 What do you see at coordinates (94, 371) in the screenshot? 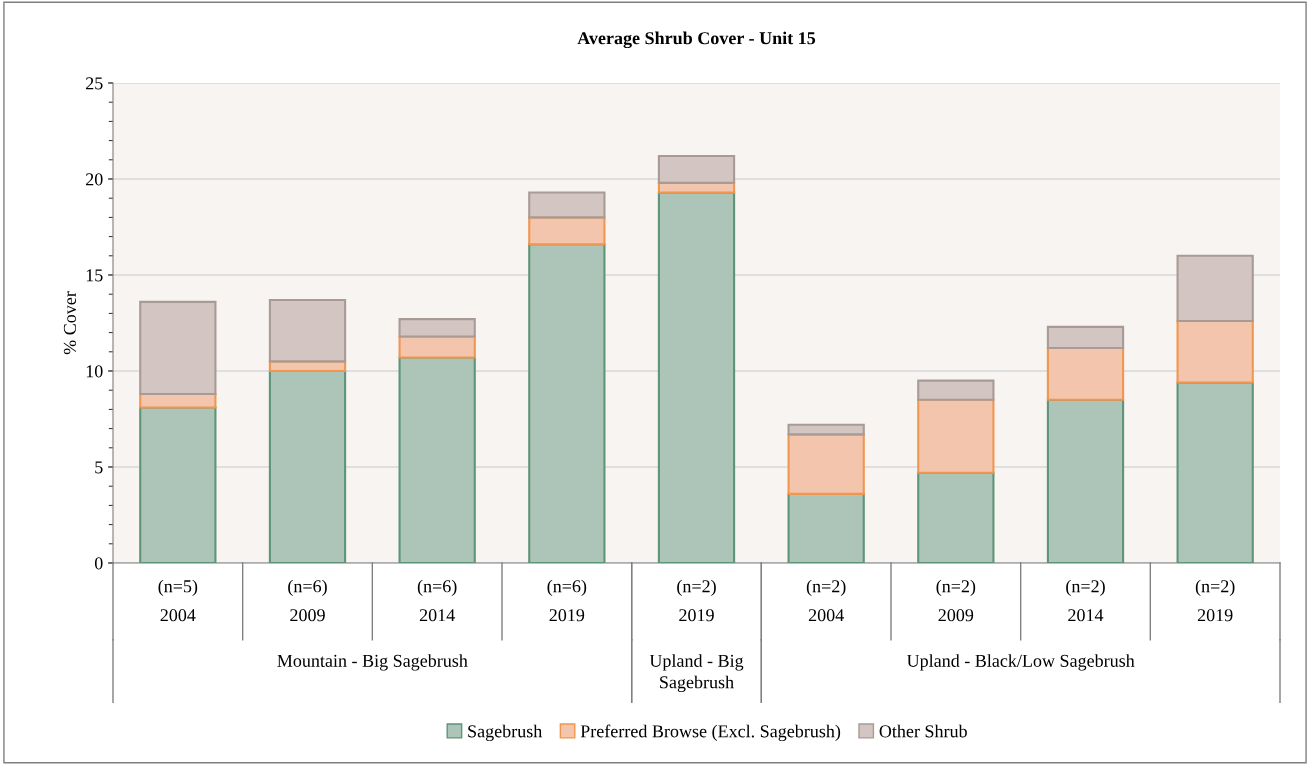
I see `y-tick-label: 10` at bounding box center [94, 371].